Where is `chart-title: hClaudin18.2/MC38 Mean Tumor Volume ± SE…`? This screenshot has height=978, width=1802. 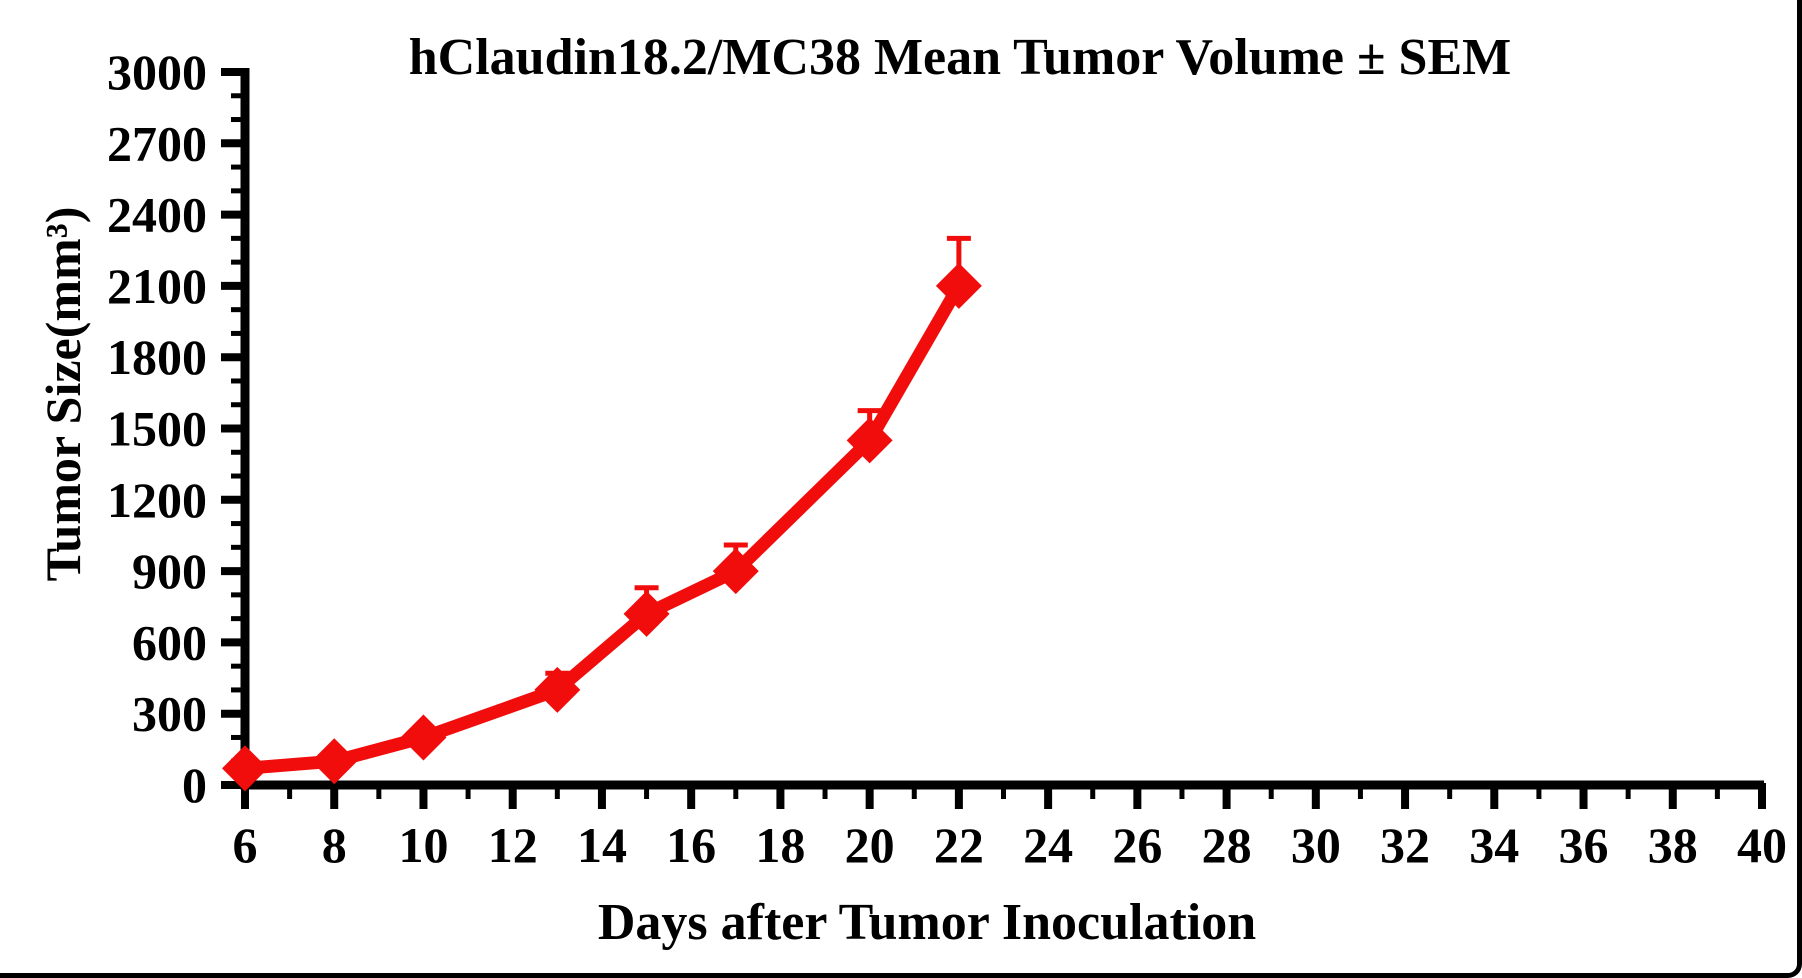 chart-title: hClaudin18.2/MC38 Mean Tumor Volume ± SE… is located at coordinates (960, 57).